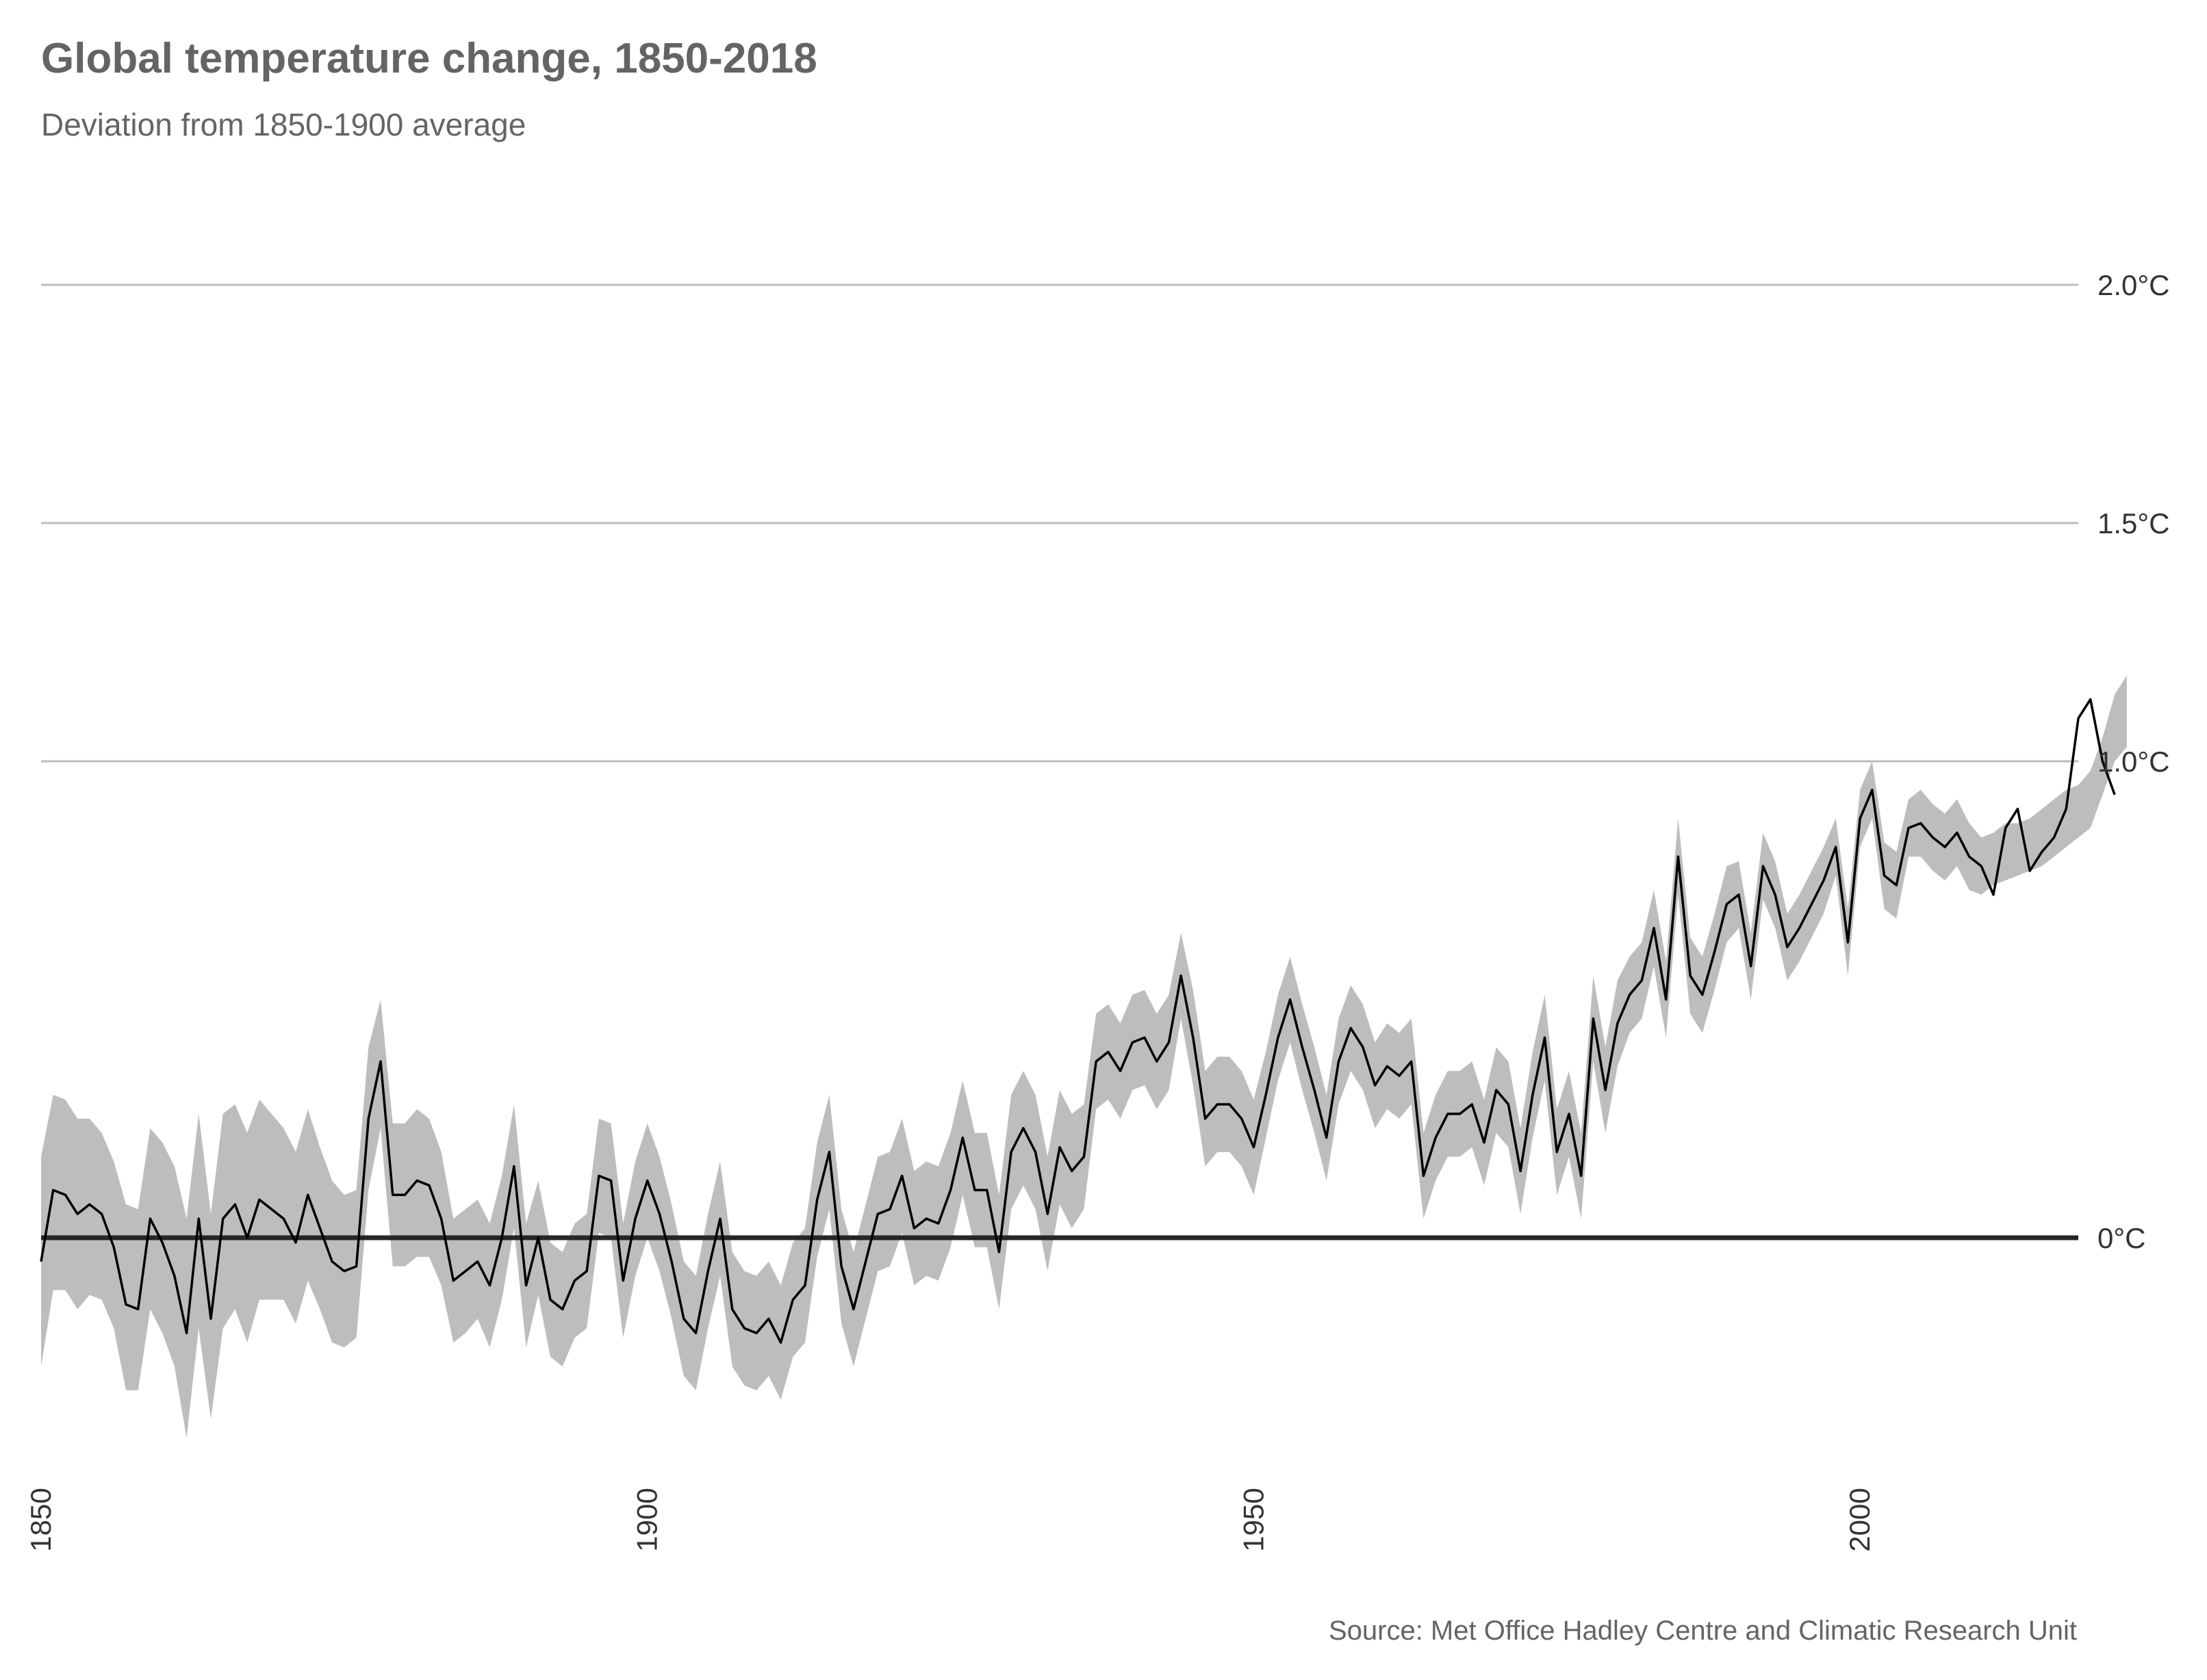  I want to click on chart-subtitle: Deviation from 1850-1900 average, so click(284, 124).